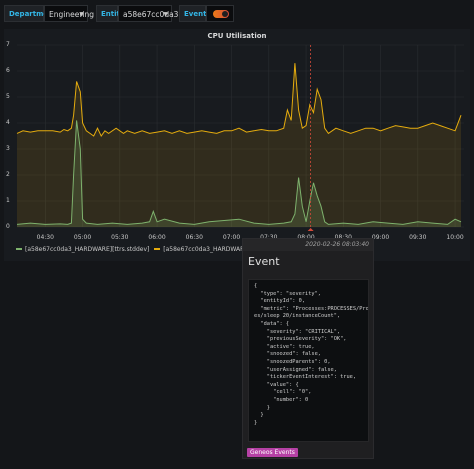 This screenshot has height=469, width=474. I want to click on x-tick-label: 08:00, so click(305, 237).